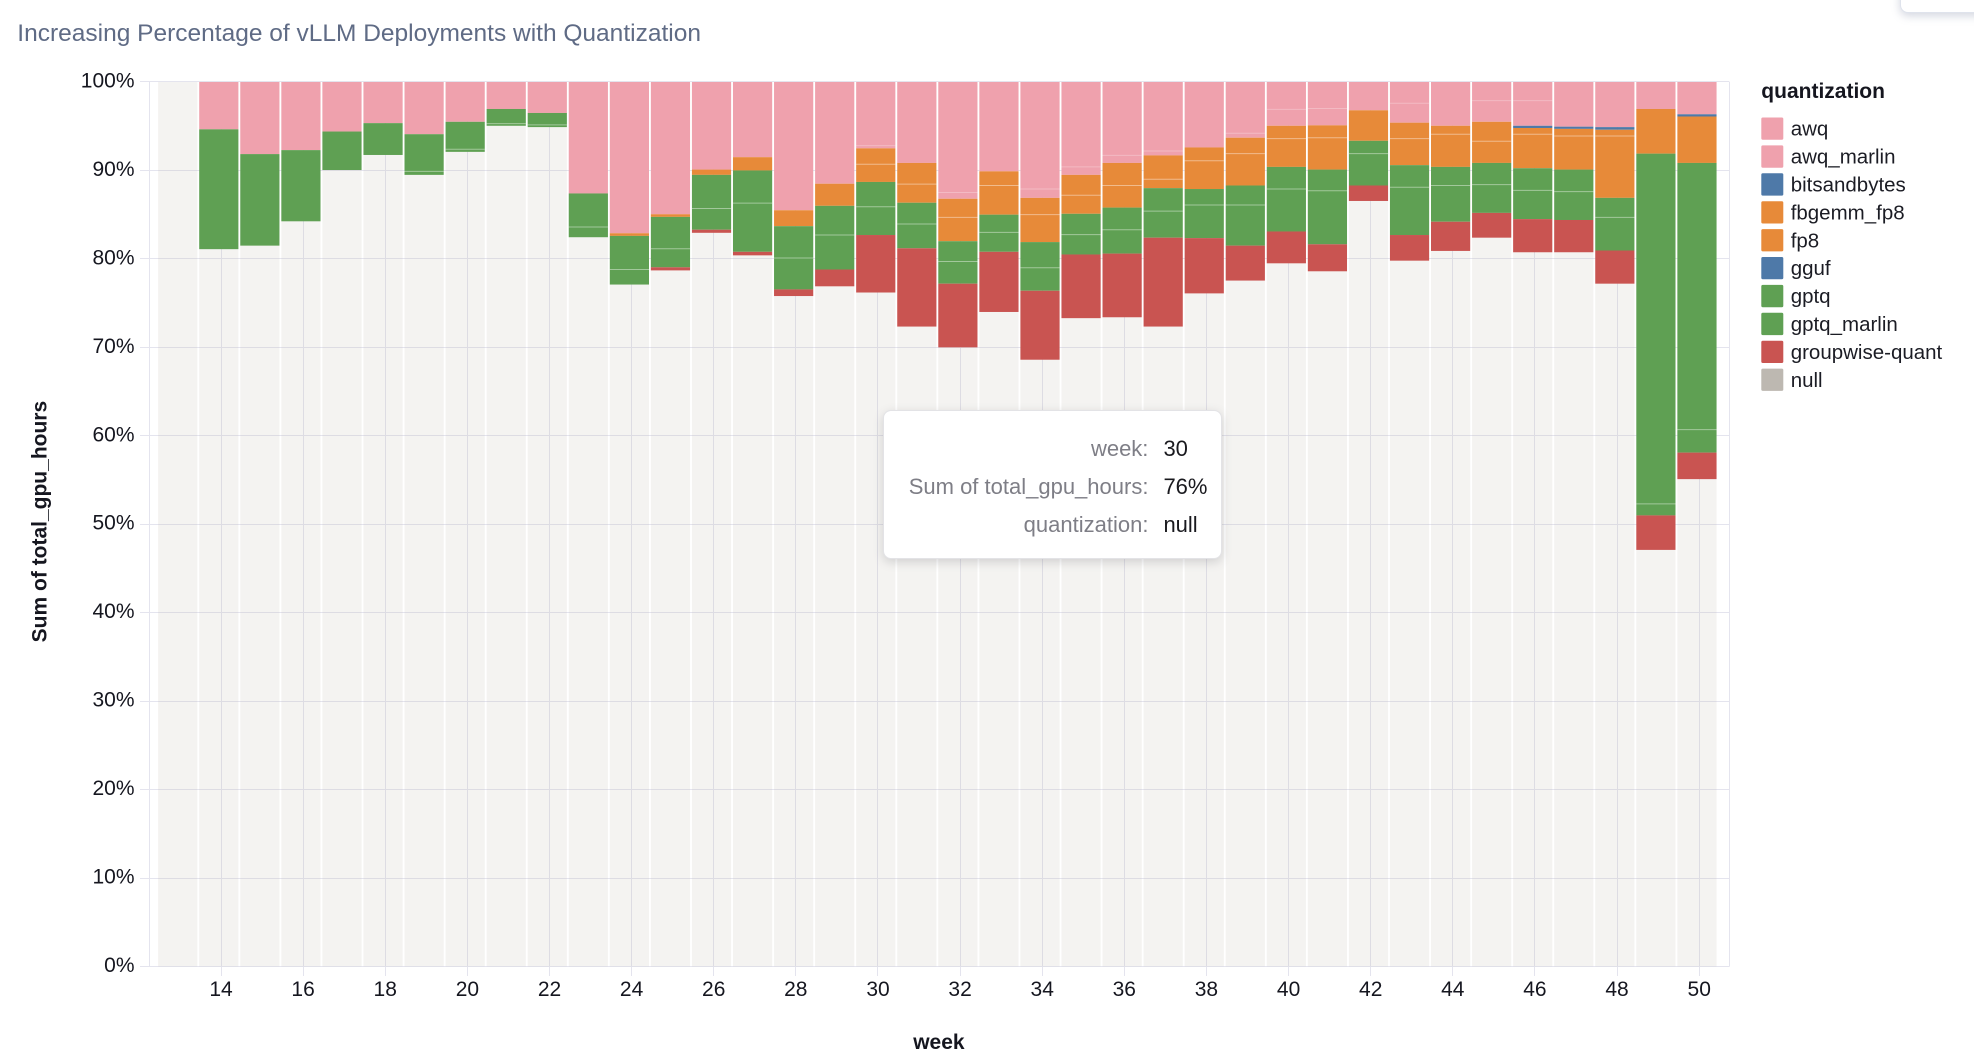 This screenshot has width=1974, height=1064. What do you see at coordinates (1805, 240) in the screenshot?
I see `svg-text: fp8` at bounding box center [1805, 240].